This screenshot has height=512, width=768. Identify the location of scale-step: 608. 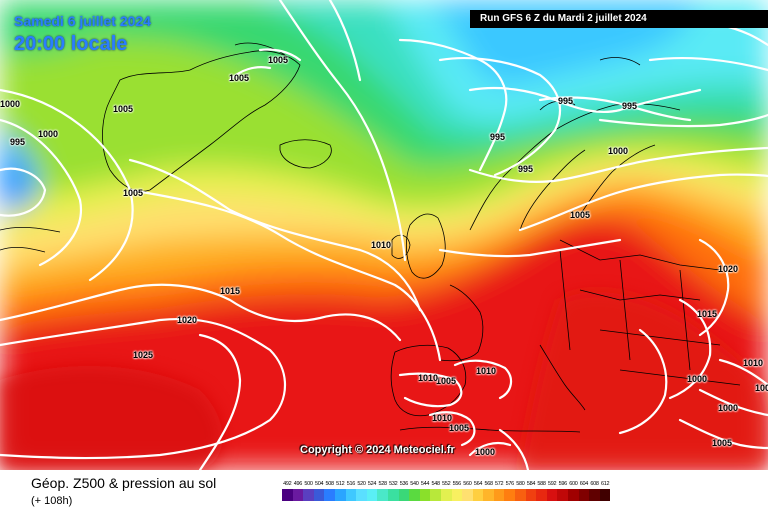
(594, 494).